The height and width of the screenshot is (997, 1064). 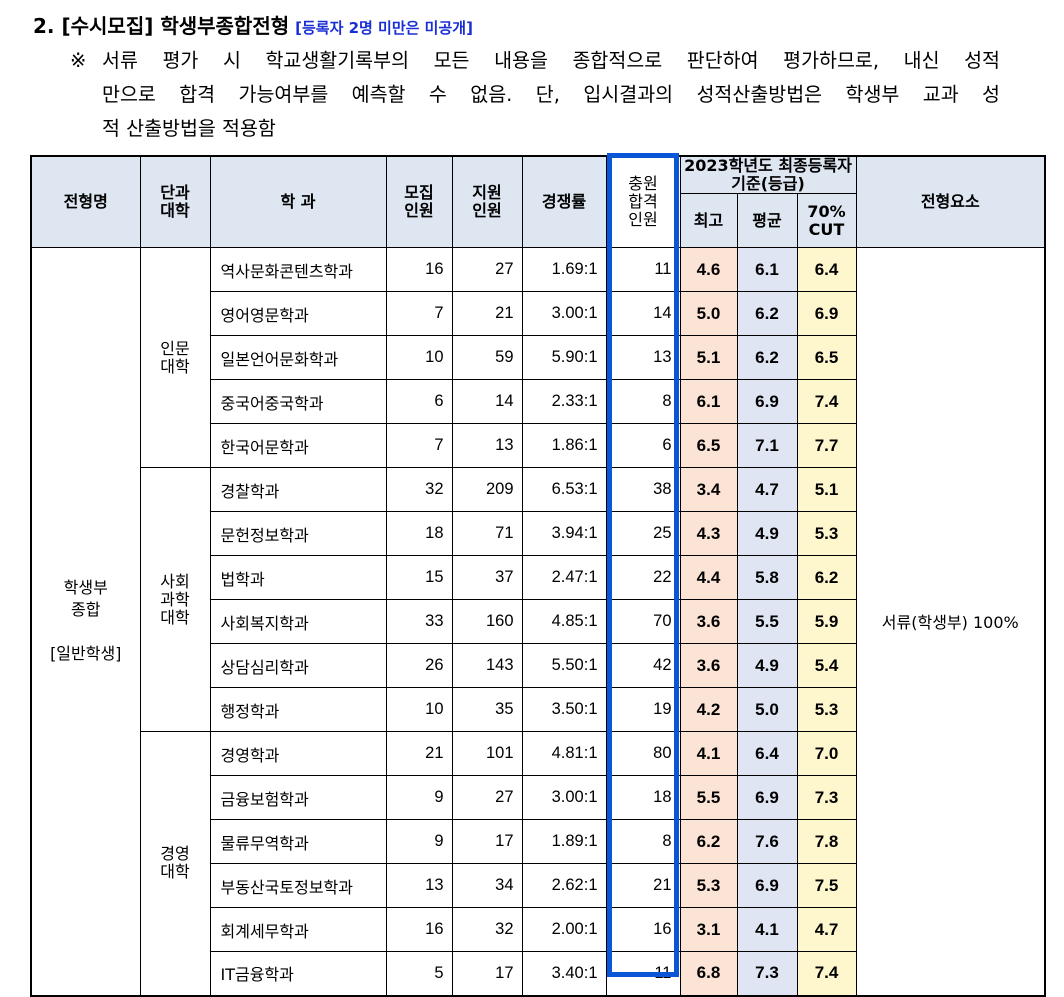 What do you see at coordinates (708, 929) in the screenshot?
I see `grade-max-cell: 3.1` at bounding box center [708, 929].